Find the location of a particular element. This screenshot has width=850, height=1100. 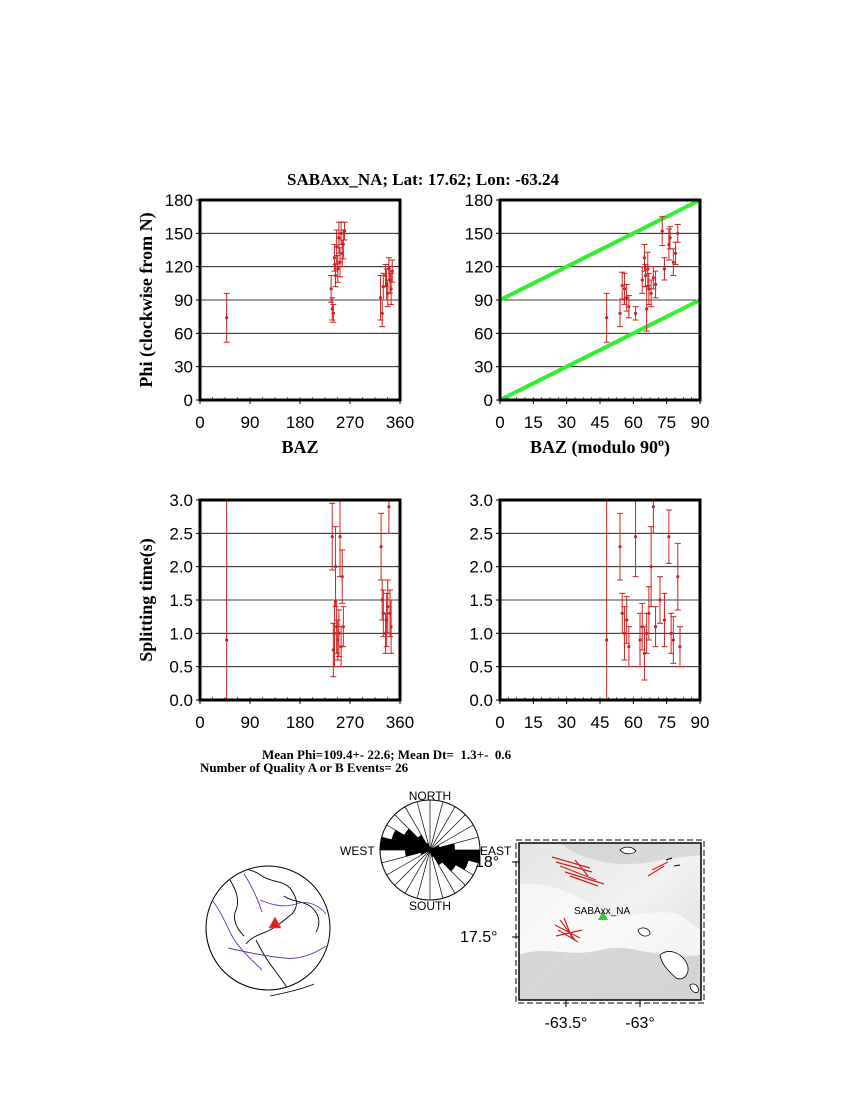

panel-dt-baz: 0.0 0.5 1.0 1.5 2.0 2.5 3.0 0 90 180 270 360 is located at coordinates (291, 611).